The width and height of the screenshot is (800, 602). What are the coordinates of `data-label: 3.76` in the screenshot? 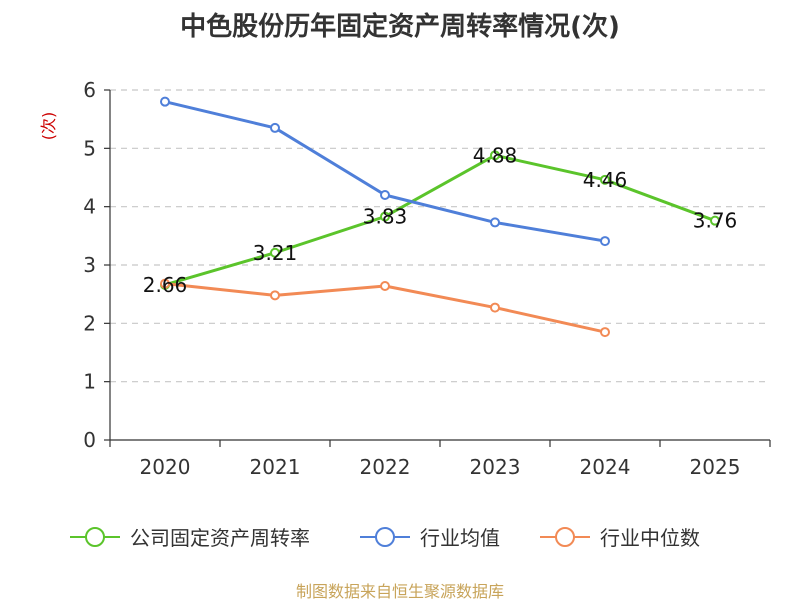 It's located at (715, 221).